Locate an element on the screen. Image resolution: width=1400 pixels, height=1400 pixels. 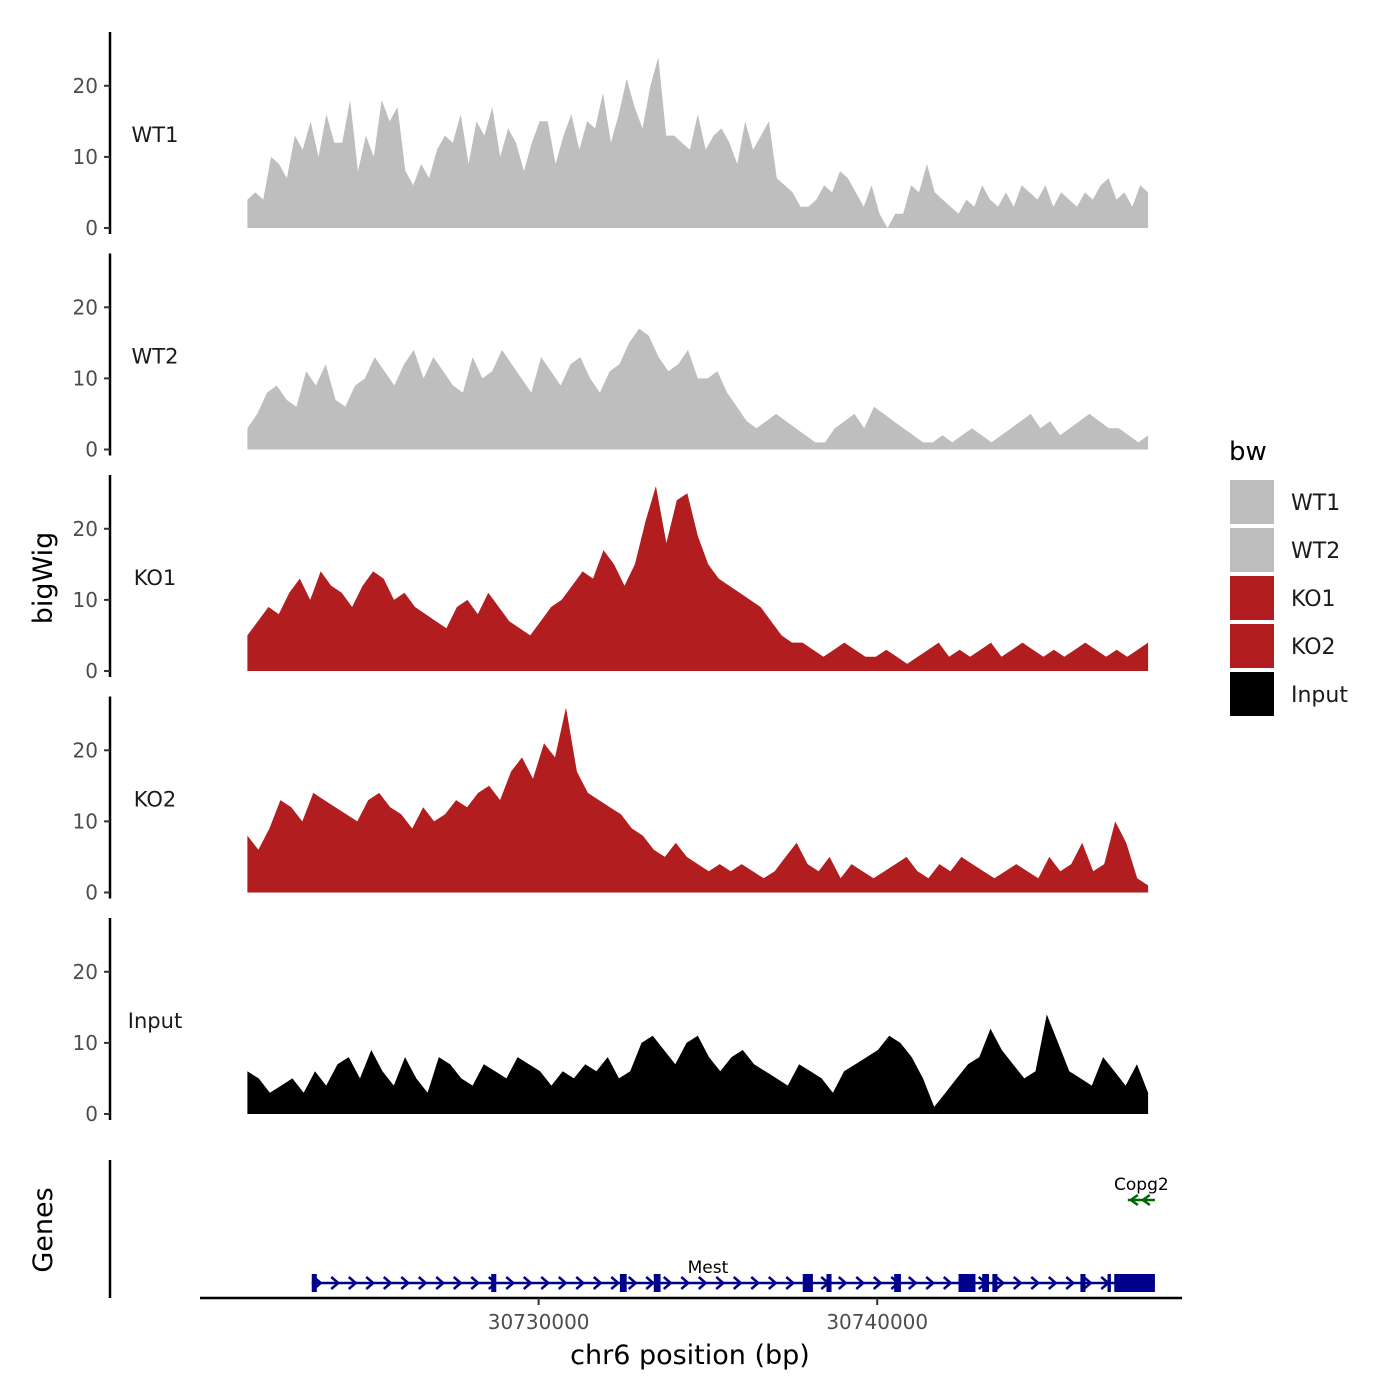
legend-entry-ko1: KO1 is located at coordinates (1283, 598).